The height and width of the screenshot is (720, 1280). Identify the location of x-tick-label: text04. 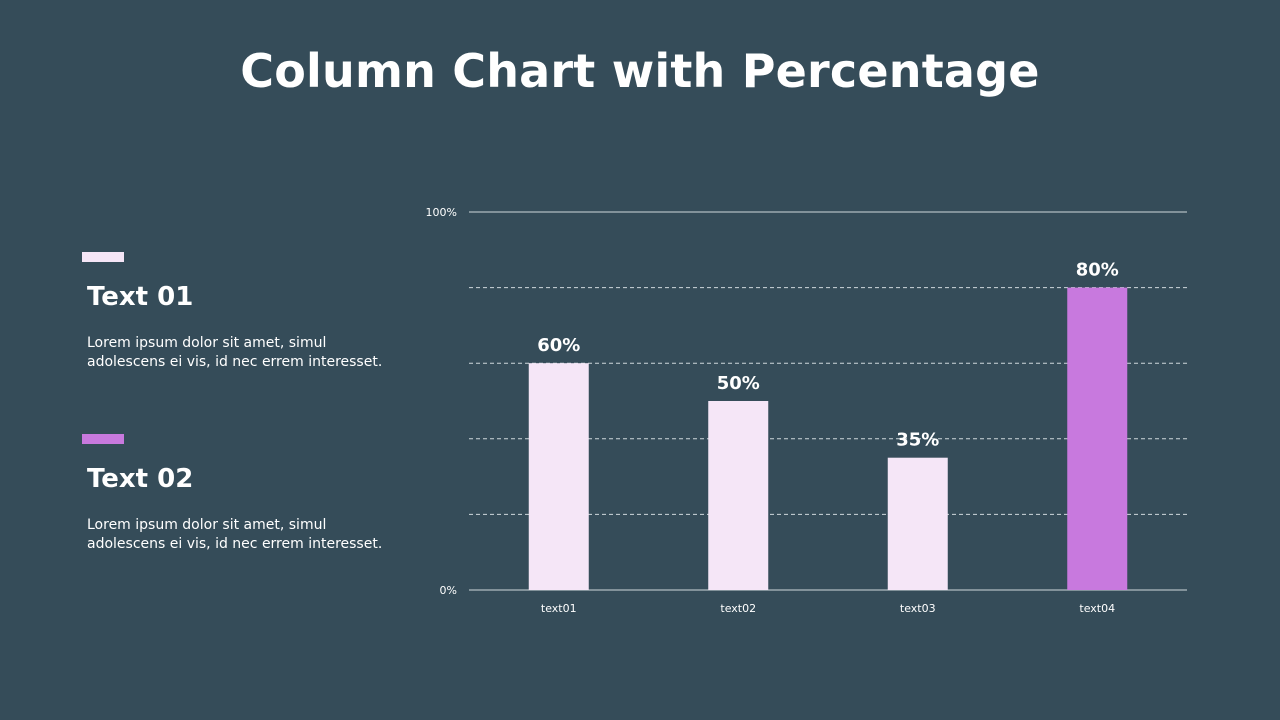
(1097, 608).